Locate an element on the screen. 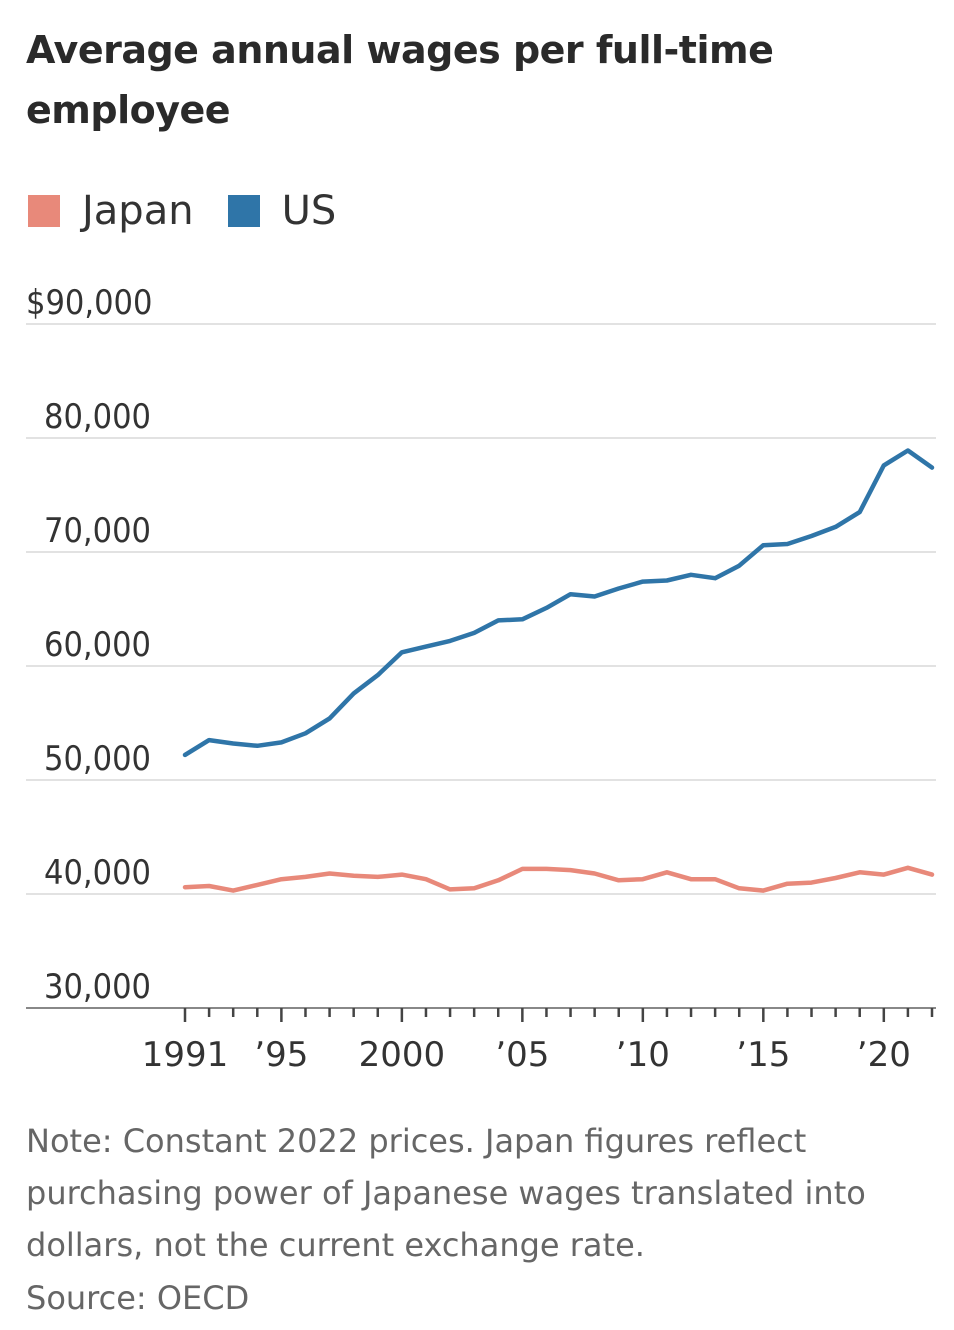 Image resolution: width=954 pixels, height=1330 pixels. x-tick-label: ’10 is located at coordinates (643, 1055).